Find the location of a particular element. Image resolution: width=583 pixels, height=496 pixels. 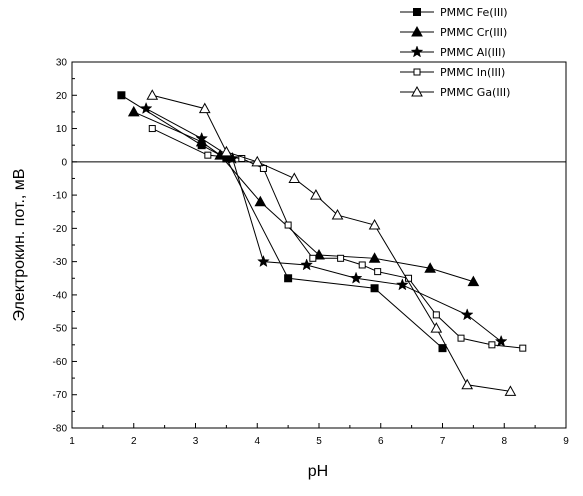

legend-item: PMMC Al(III) is located at coordinates (453, 52).